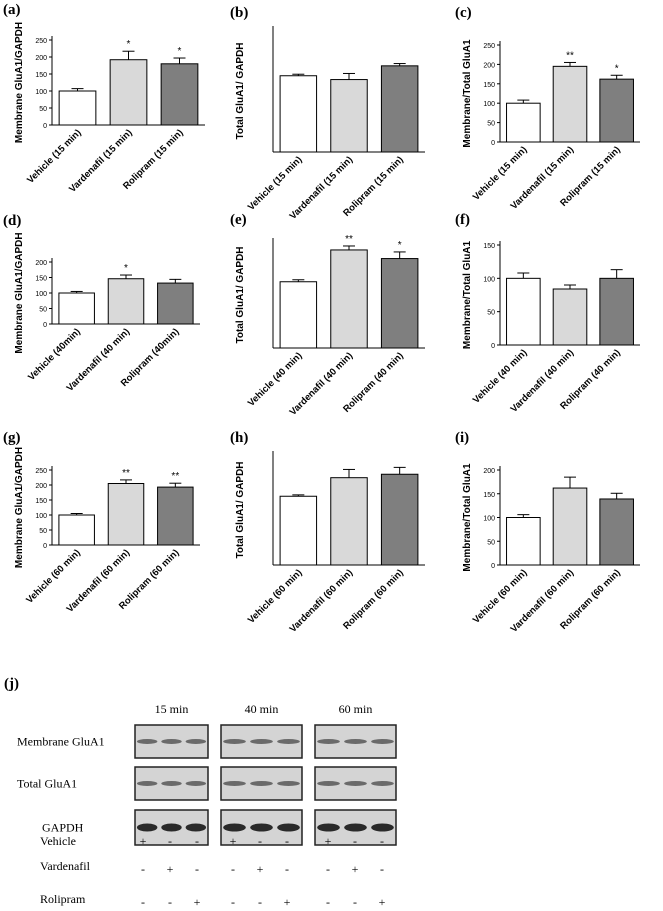 The width and height of the screenshot is (663, 911). Describe the element at coordinates (65, 866) in the screenshot. I see `treatment-label: Vardenafil` at that location.